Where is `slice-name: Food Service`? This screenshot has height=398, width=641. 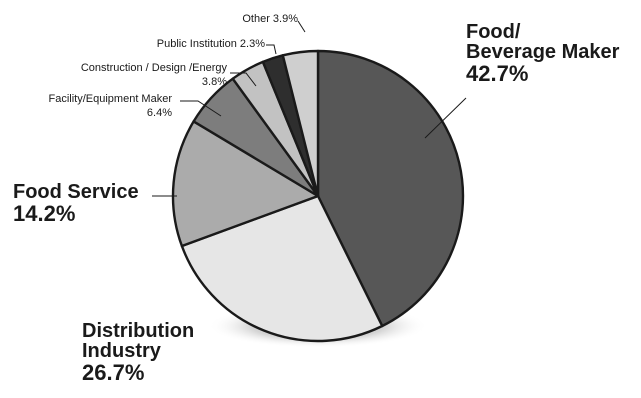 slice-name: Food Service is located at coordinates (76, 192).